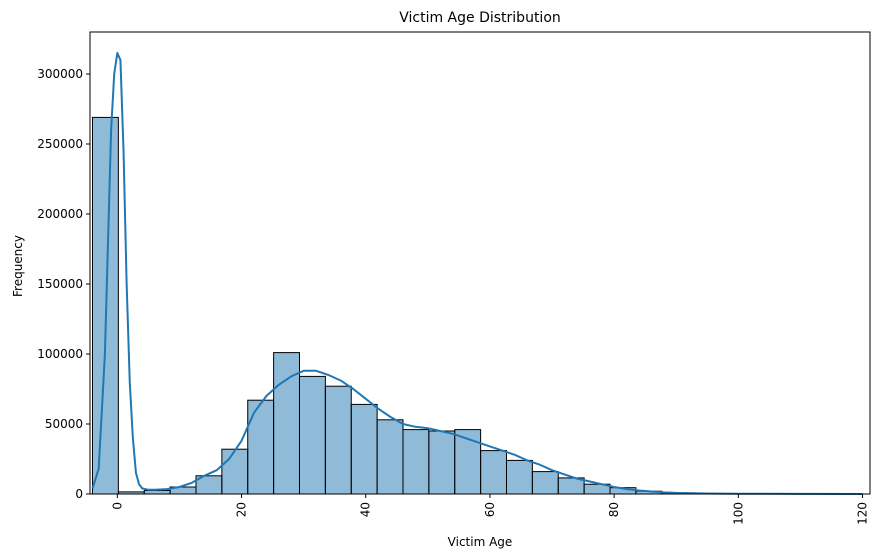  What do you see at coordinates (863, 513) in the screenshot?
I see `x-tick-label: 120` at bounding box center [863, 513].